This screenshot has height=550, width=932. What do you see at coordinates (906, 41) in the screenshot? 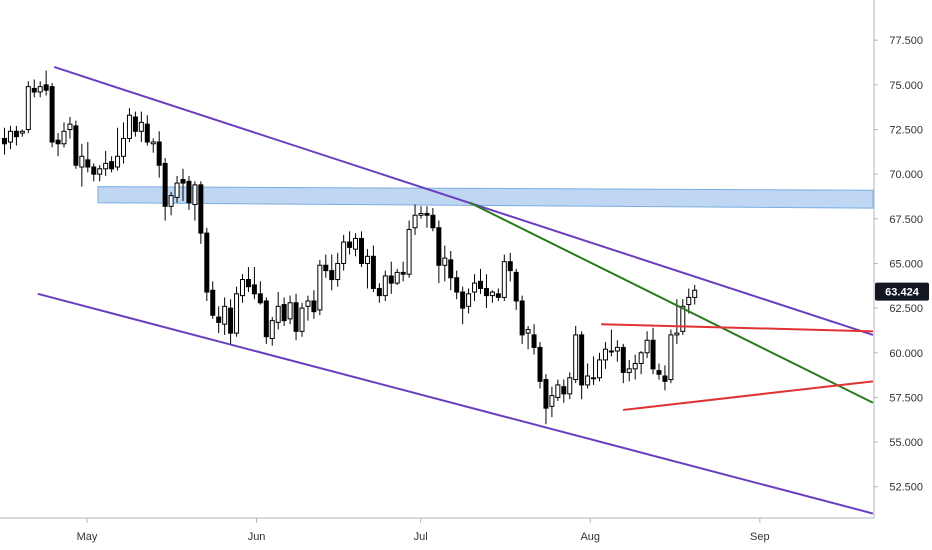
I see `y-tick-label: 77.500` at bounding box center [906, 41].